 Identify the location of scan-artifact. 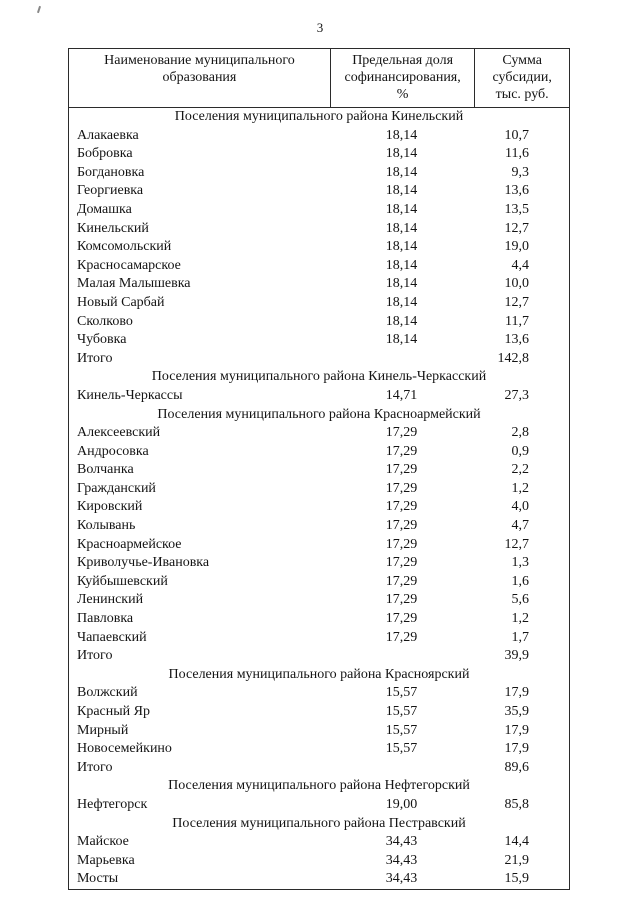
(39, 9).